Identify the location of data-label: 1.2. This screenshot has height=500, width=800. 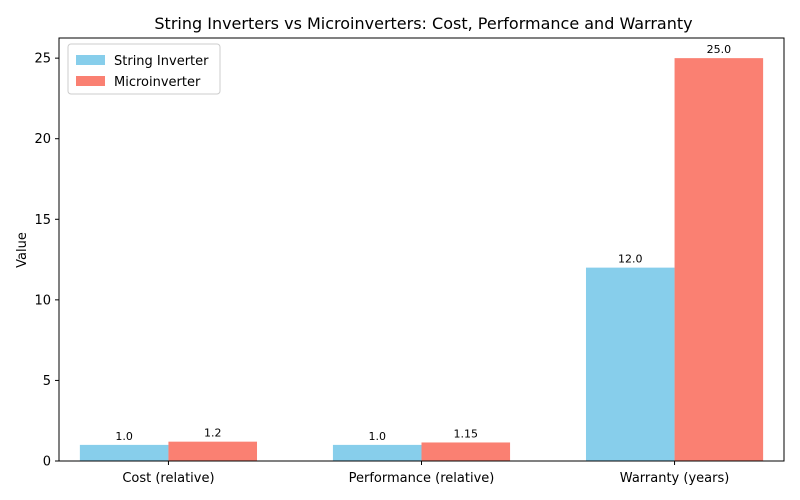
(213, 433).